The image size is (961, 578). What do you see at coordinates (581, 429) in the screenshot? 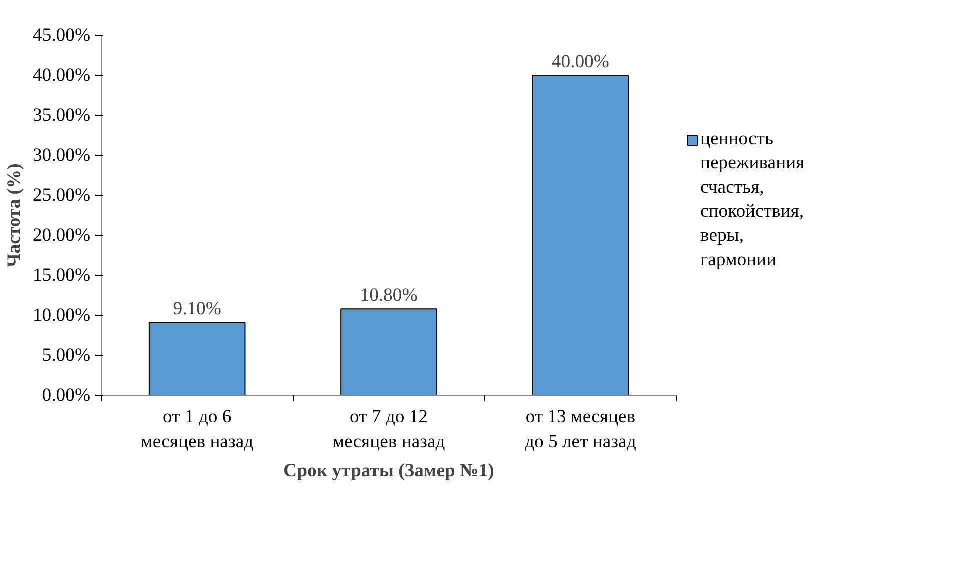
I see `x-tick-label: от 13 месяцев до 5 лет назад` at bounding box center [581, 429].